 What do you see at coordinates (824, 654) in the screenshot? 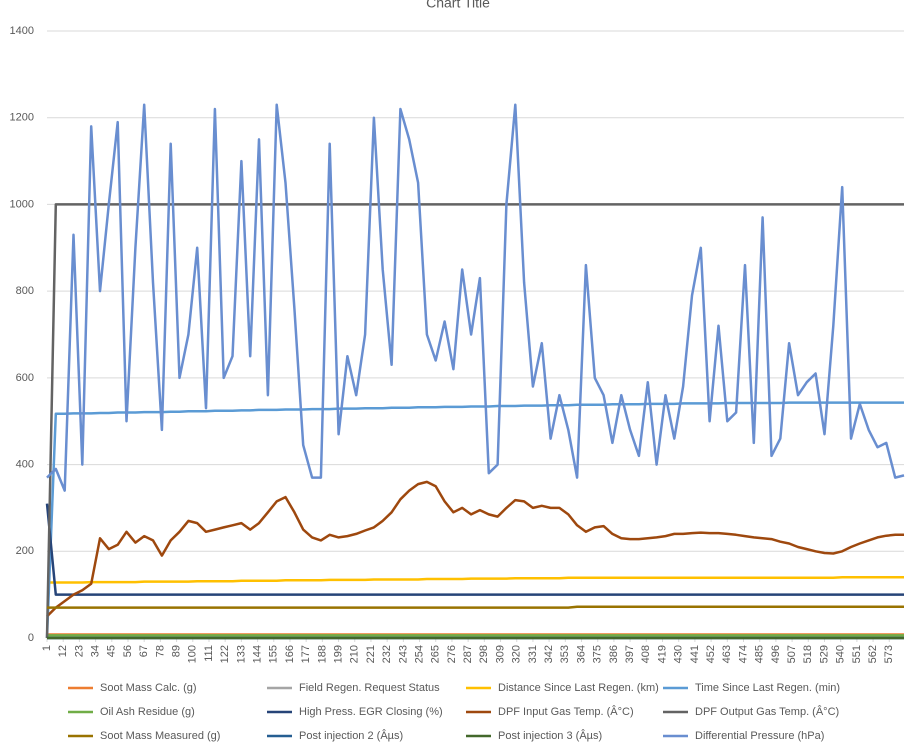
I see `x-tick-label: 529` at bounding box center [824, 654].